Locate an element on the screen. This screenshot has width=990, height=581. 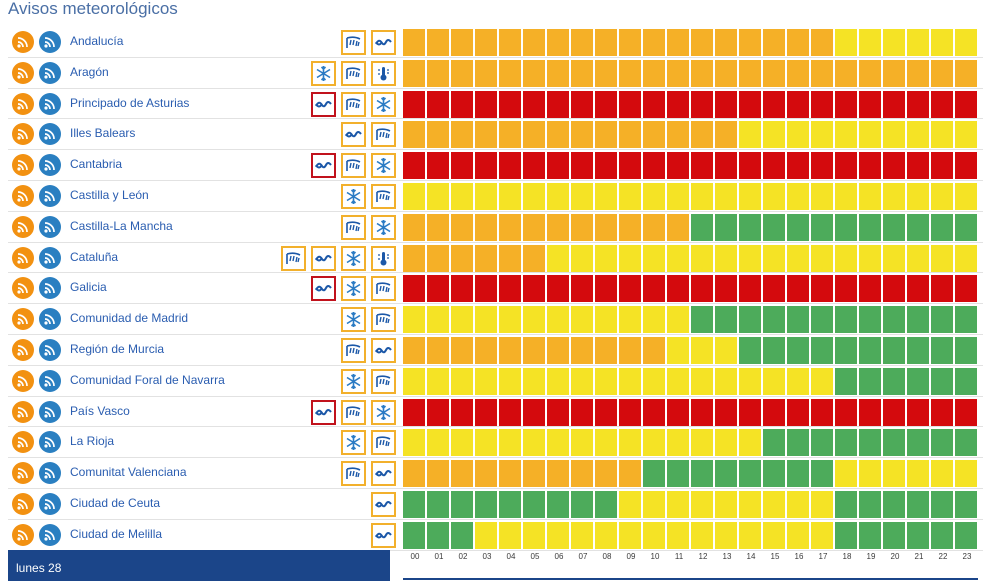
region-name-link: Castilla y León is located at coordinates (109, 194).